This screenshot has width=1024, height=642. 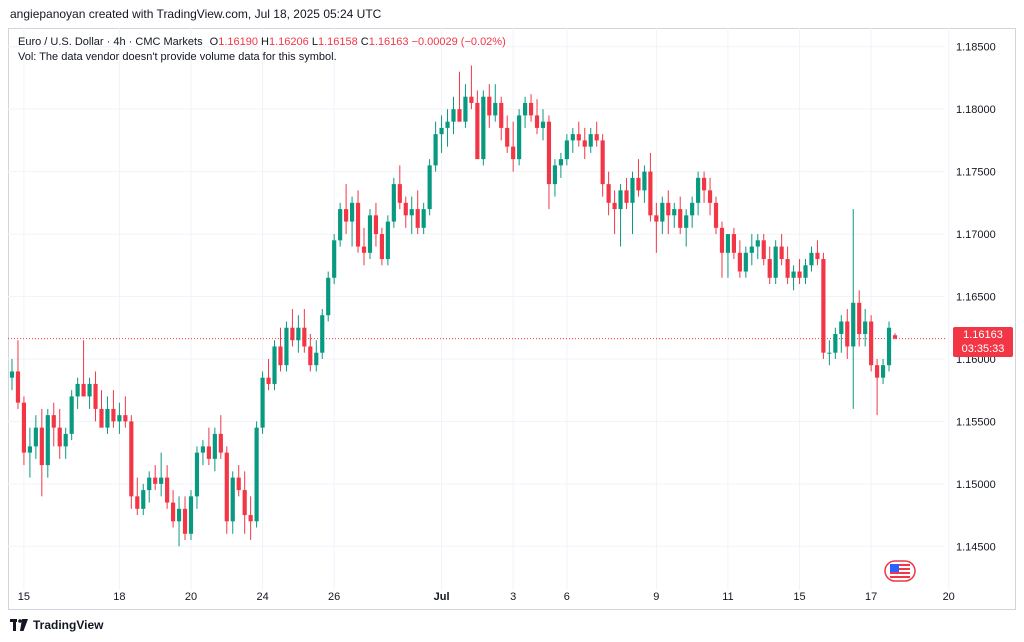 What do you see at coordinates (110, 42) in the screenshot?
I see `legend-symbol: Euro / U.S. Dollar · 4h · CMC Markets` at bounding box center [110, 42].